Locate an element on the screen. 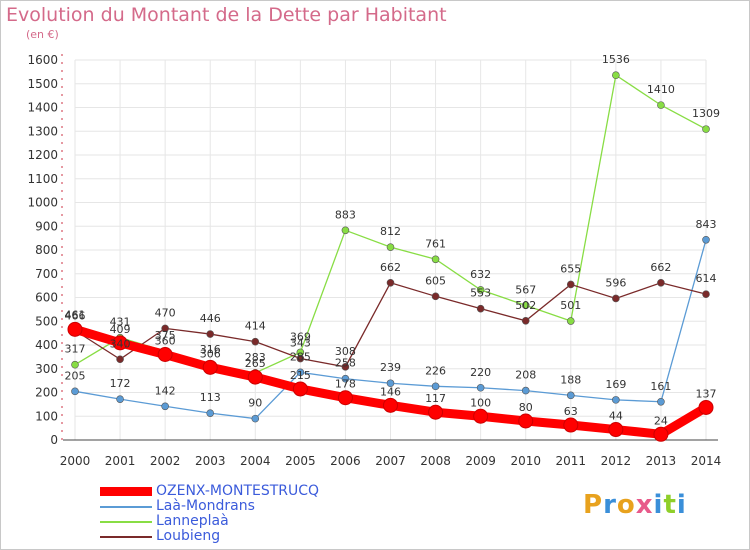 This screenshot has height=550, width=750. data-label: 306 is located at coordinates (210, 353).